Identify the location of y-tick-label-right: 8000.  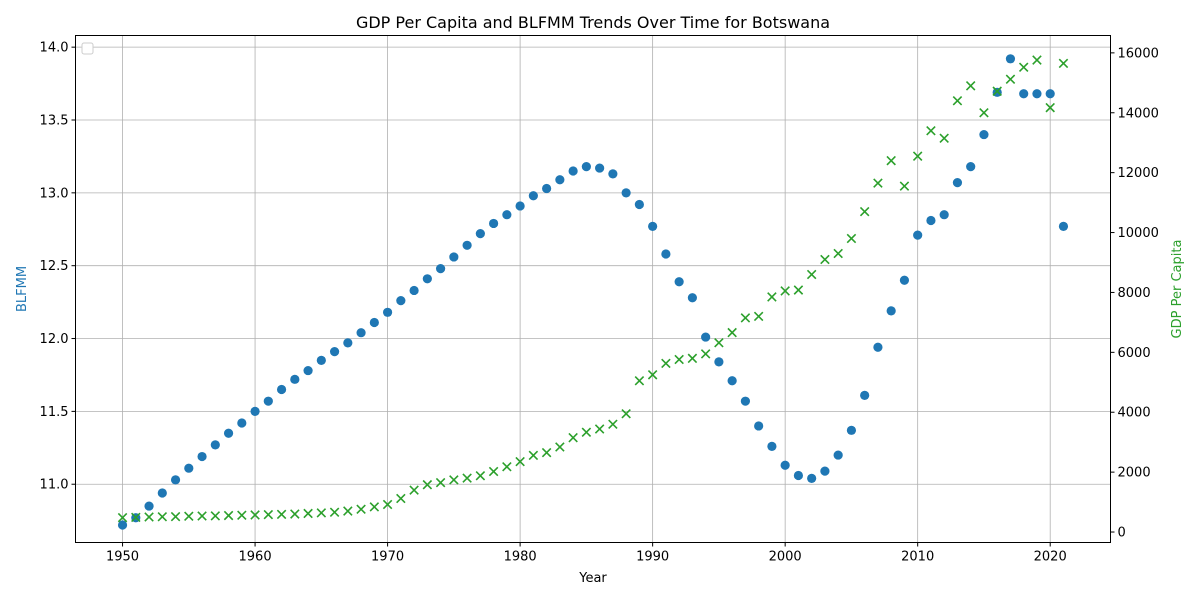
(1134, 293).